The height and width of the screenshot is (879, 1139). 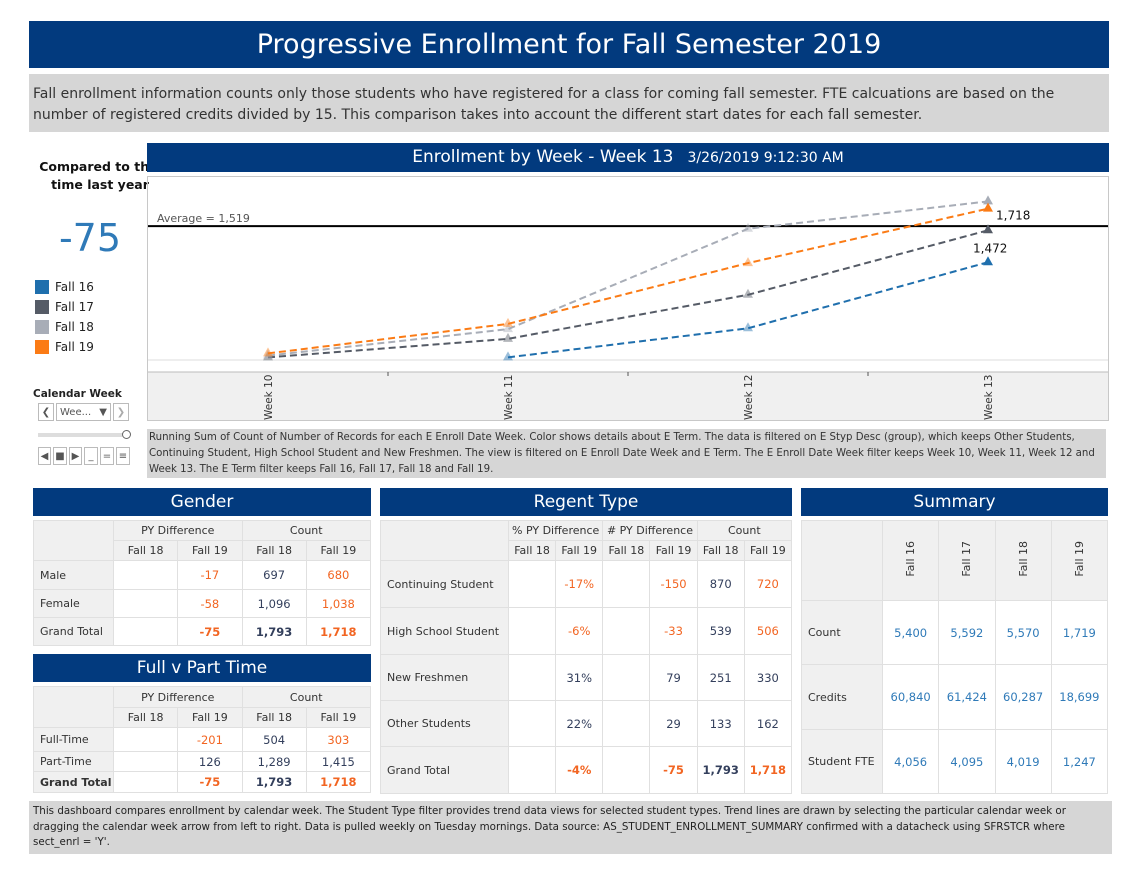 I want to click on legend-item: Fall 19, so click(x=64, y=347).